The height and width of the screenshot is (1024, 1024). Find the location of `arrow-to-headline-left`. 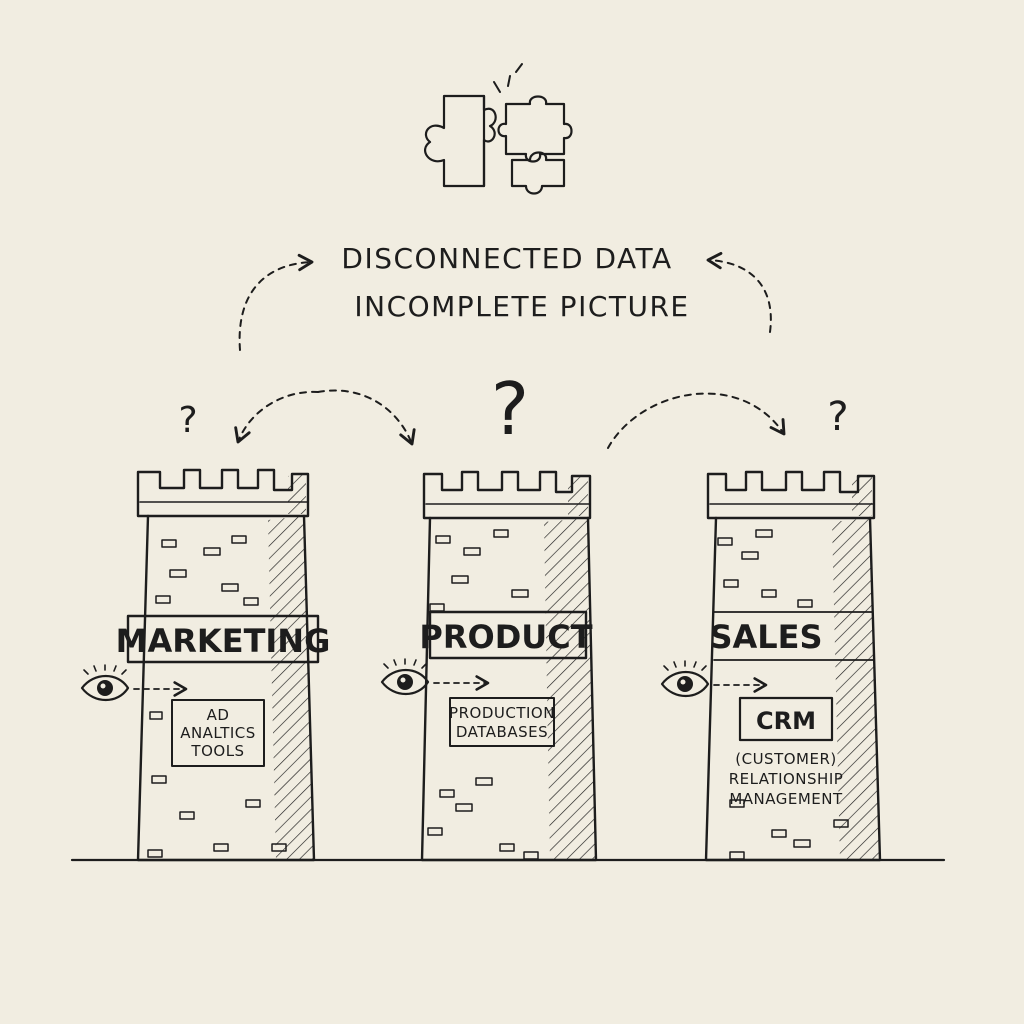

arrow-to-headline-left is located at coordinates (276, 302).